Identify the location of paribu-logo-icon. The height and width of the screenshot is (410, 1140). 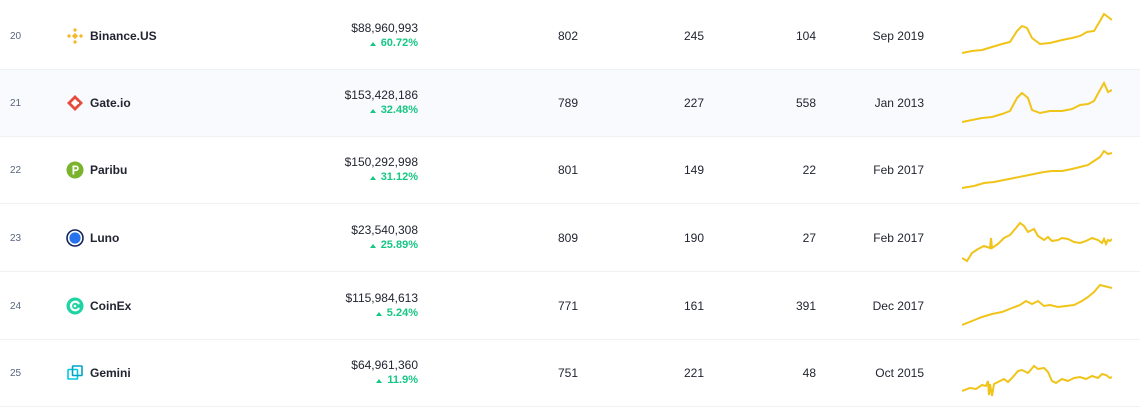
(75, 170).